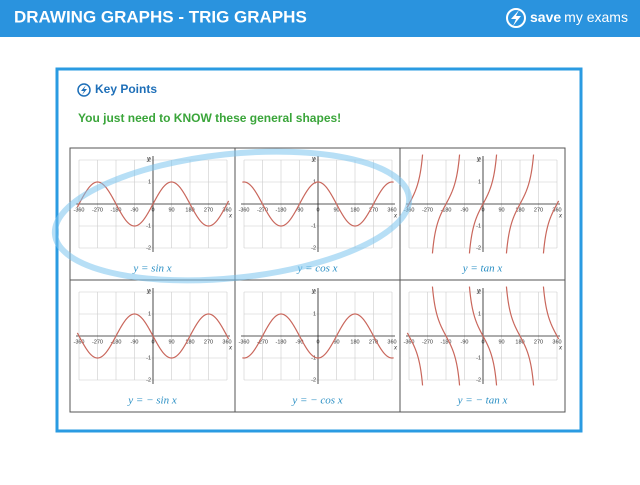  Describe the element at coordinates (545, 17) in the screenshot. I see `logo-bold: save` at that location.